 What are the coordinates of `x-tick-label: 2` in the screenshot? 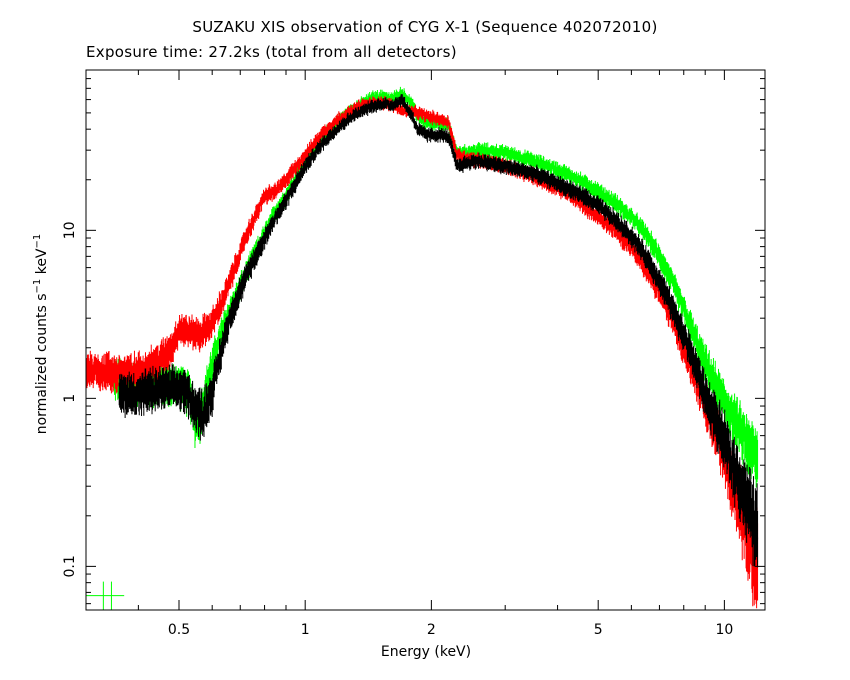 It's located at (431, 630).